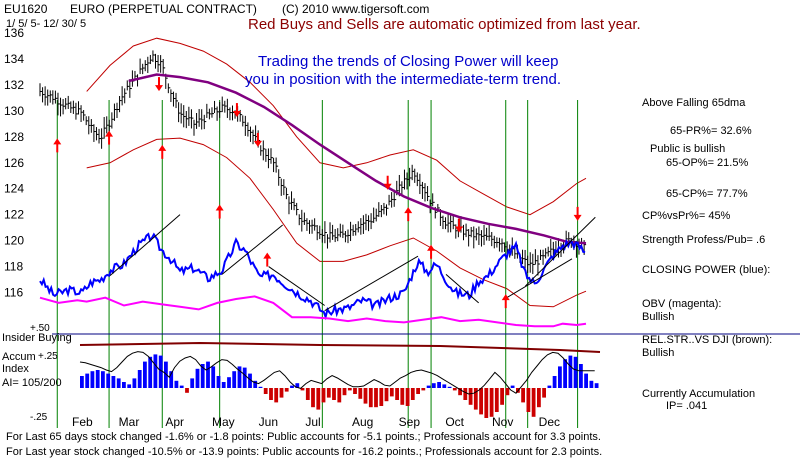 Image resolution: width=800 pixels, height=459 pixels. What do you see at coordinates (698, 394) in the screenshot?
I see `accumulation-label: Currently Accumulation` at bounding box center [698, 394].